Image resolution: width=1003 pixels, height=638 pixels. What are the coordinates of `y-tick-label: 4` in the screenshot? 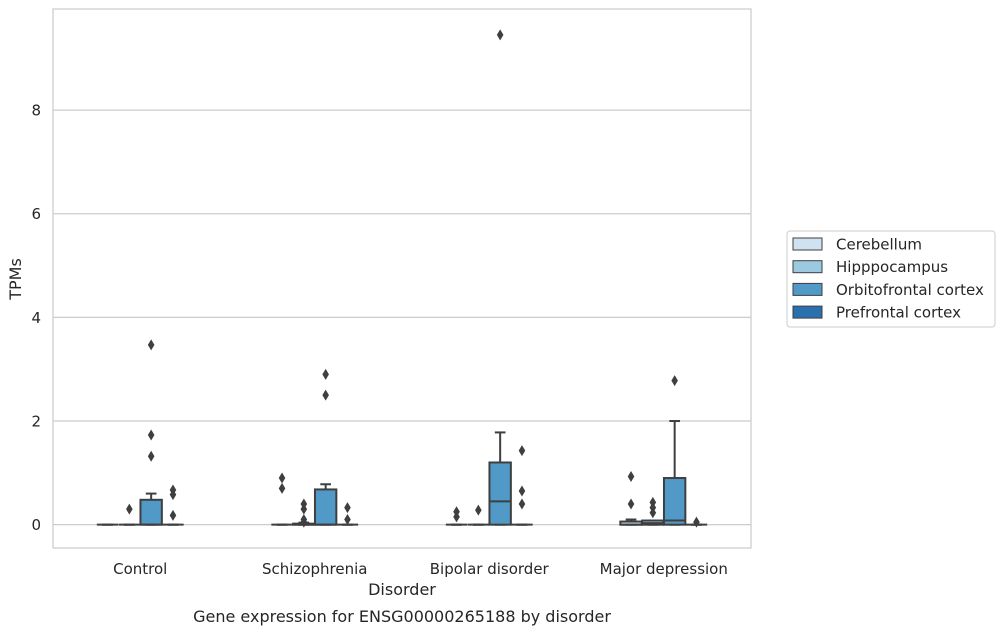 It's located at (36, 318).